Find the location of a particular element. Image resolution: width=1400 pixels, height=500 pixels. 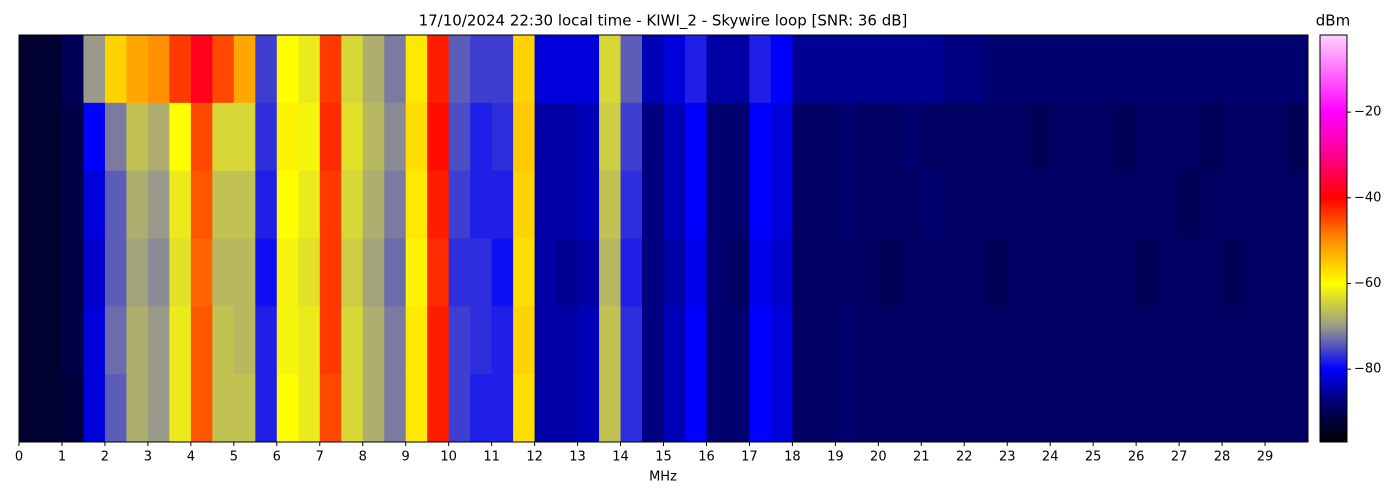

colorbar-tick-label: −60 is located at coordinates (1367, 283).